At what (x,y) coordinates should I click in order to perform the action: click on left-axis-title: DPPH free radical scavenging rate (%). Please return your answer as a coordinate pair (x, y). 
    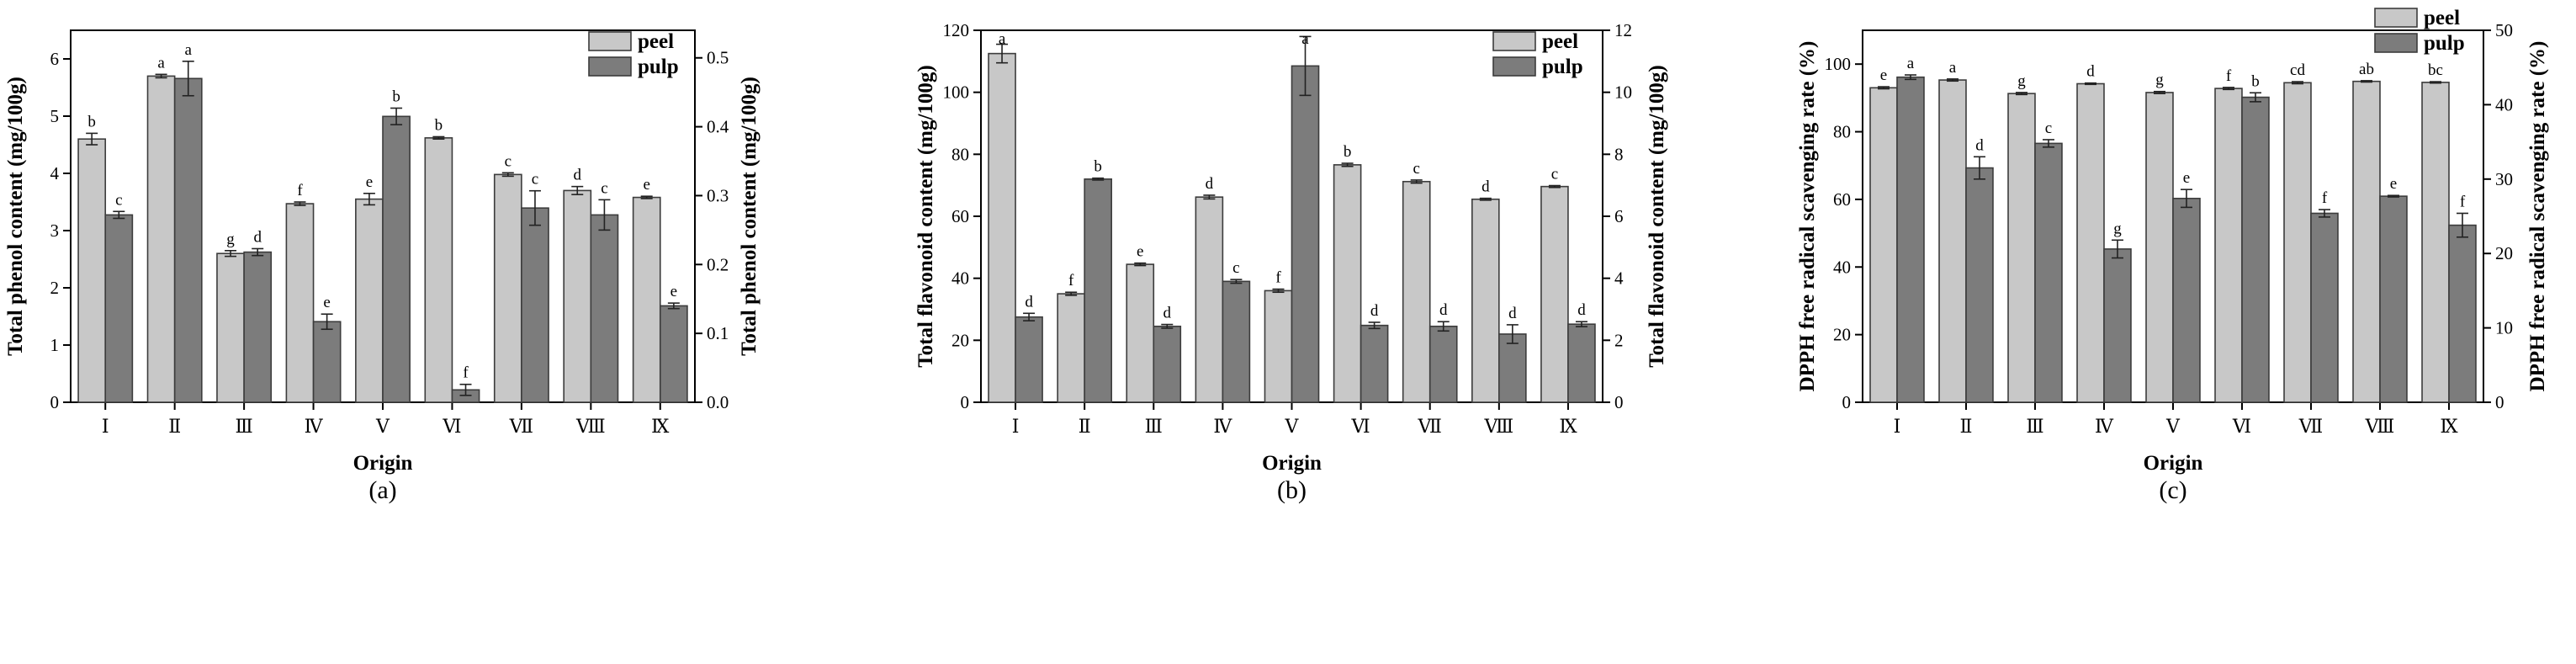
    Looking at the image, I should click on (1807, 216).